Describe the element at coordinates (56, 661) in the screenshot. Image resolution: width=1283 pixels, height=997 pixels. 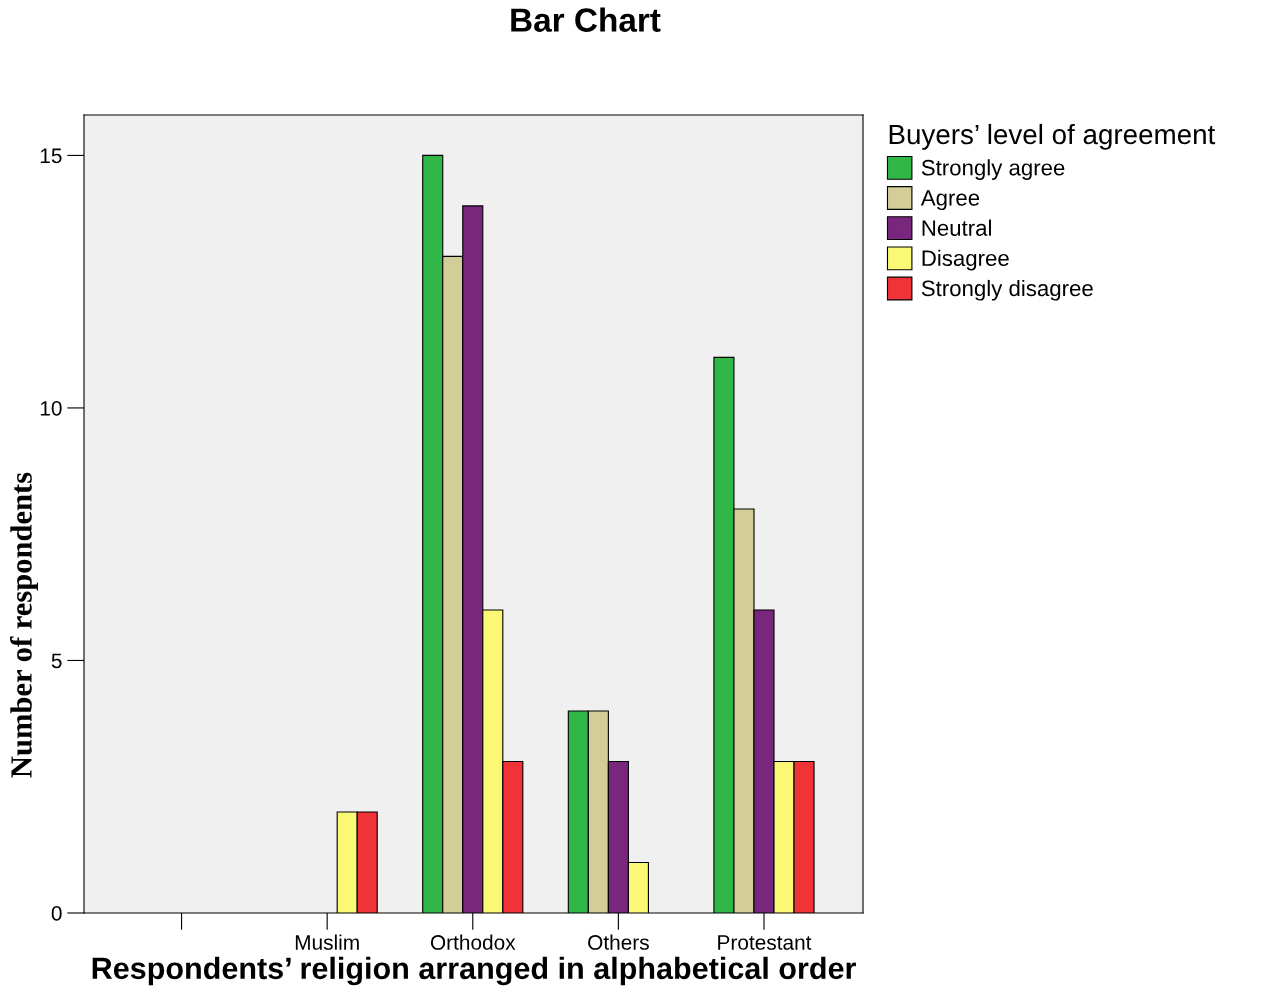
I see `y-tick-label: 5` at that location.